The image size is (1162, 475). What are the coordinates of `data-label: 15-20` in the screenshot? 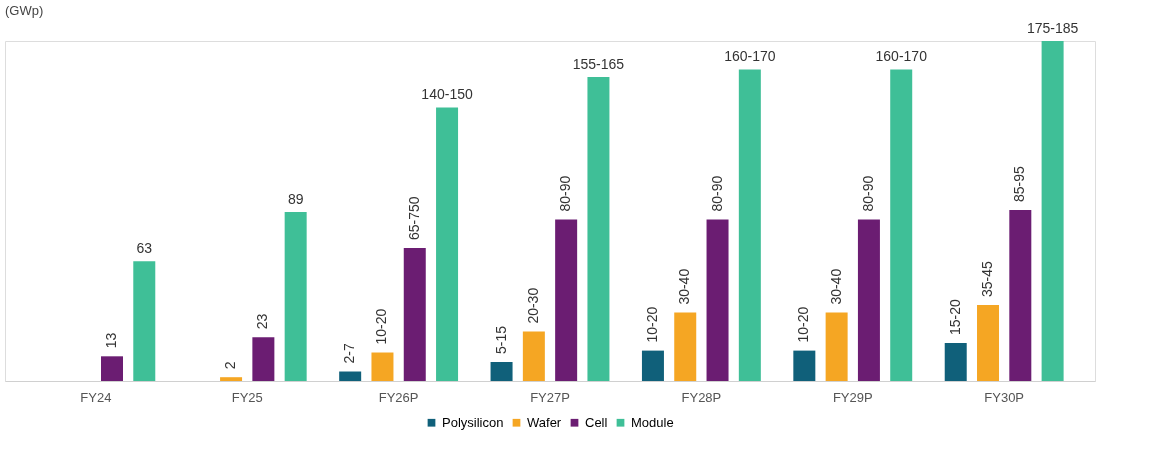 It's located at (954, 317).